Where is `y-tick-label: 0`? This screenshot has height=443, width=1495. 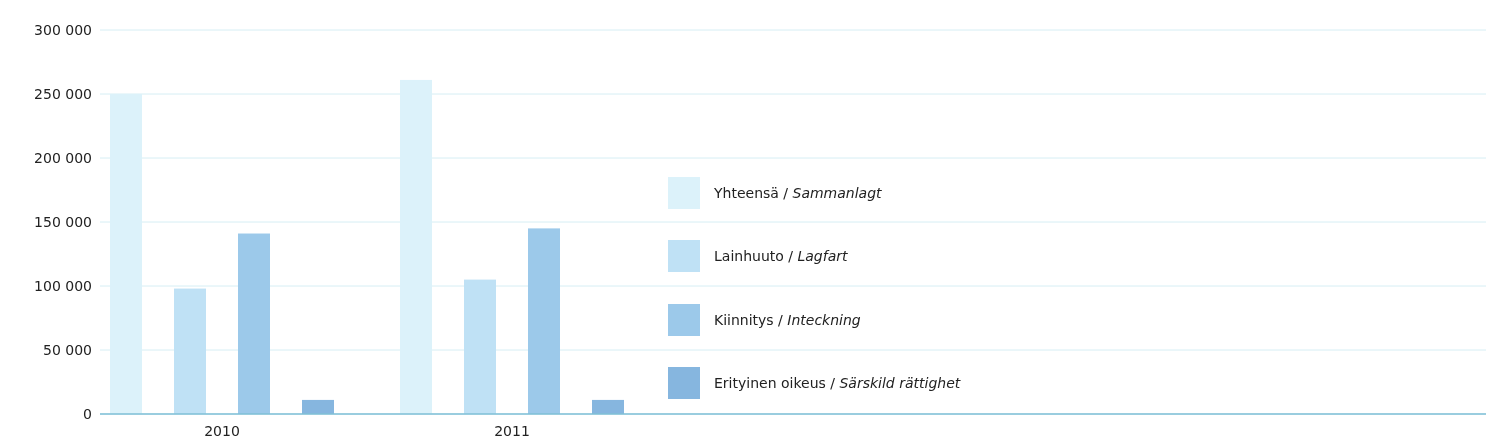
y-tick-label: 0 is located at coordinates (87, 414).